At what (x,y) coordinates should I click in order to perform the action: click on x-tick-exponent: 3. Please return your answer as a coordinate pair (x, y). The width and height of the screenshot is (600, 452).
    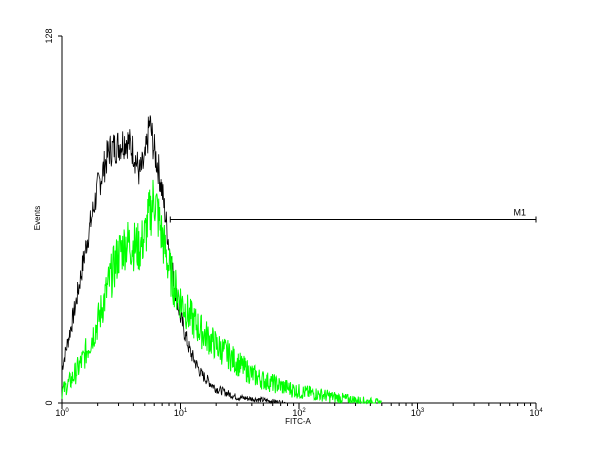
    Looking at the image, I should click on (423, 411).